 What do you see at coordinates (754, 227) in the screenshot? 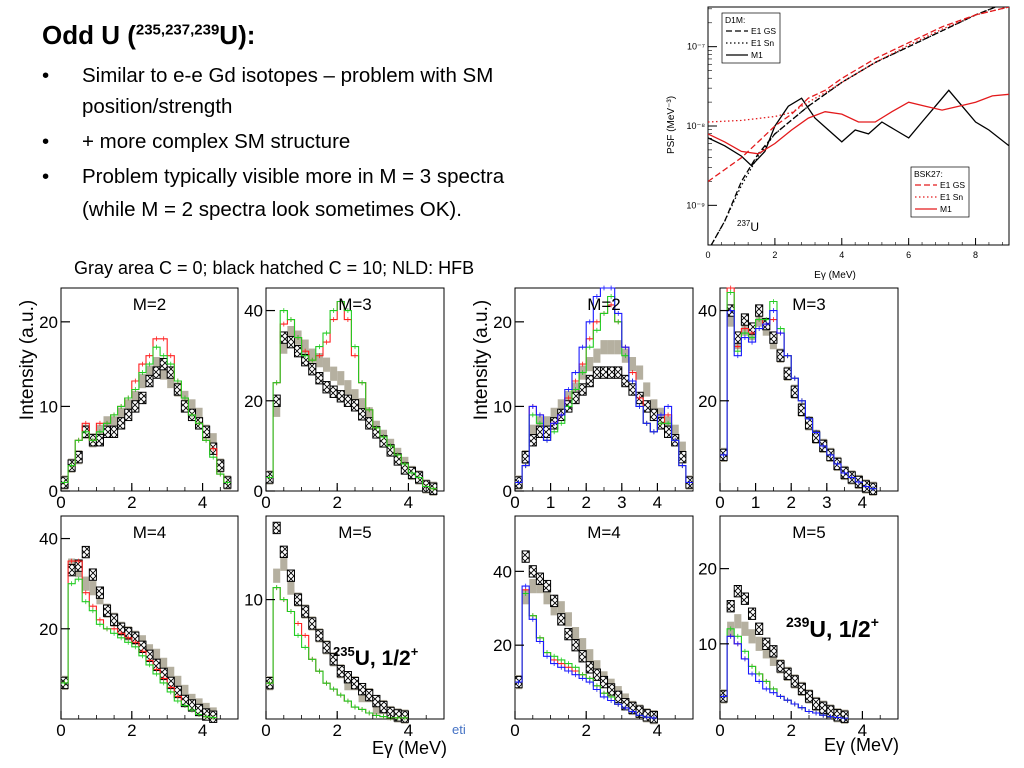
I see `psf-nucleus-main: U` at bounding box center [754, 227].